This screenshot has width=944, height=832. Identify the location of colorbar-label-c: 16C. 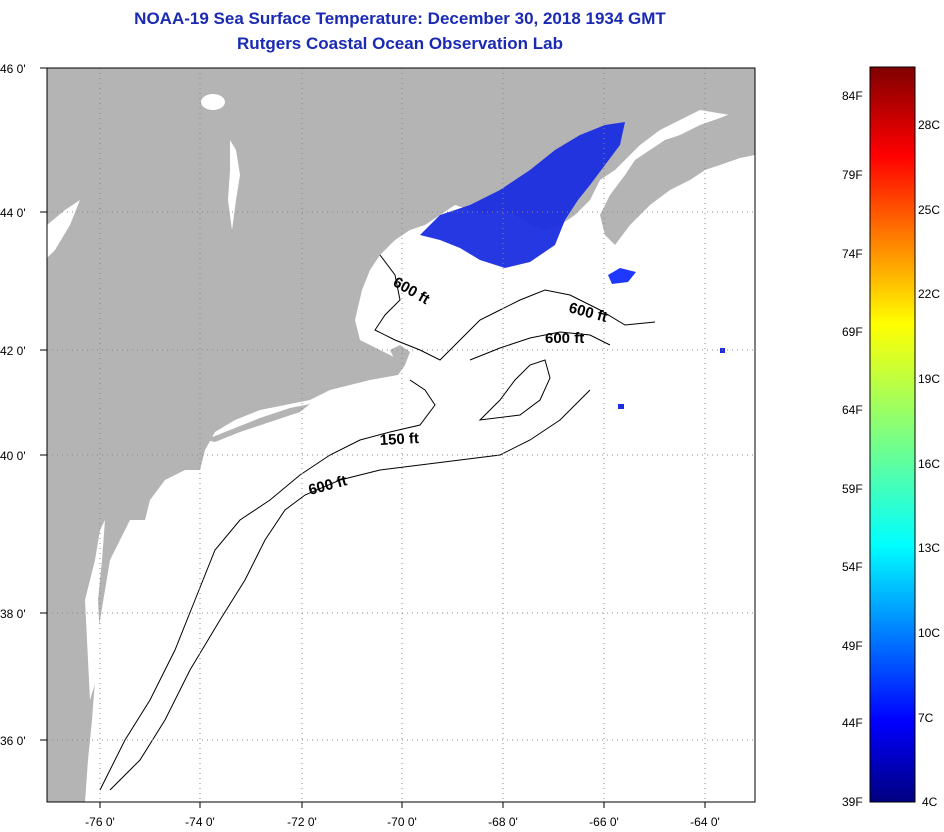
(929, 464).